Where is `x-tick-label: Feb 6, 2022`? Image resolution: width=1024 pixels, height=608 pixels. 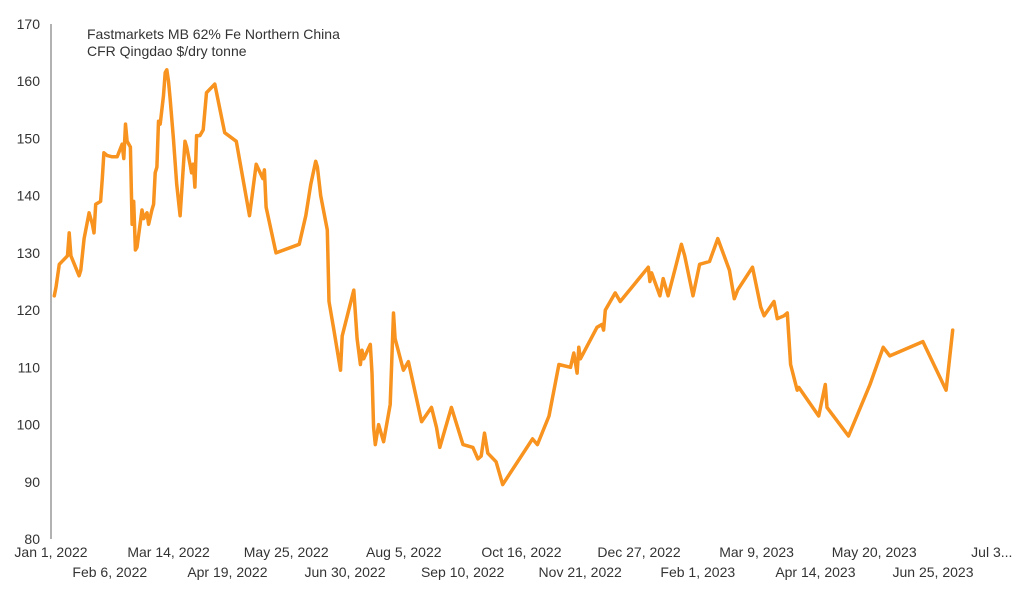 x-tick-label: Feb 6, 2022 is located at coordinates (109, 572).